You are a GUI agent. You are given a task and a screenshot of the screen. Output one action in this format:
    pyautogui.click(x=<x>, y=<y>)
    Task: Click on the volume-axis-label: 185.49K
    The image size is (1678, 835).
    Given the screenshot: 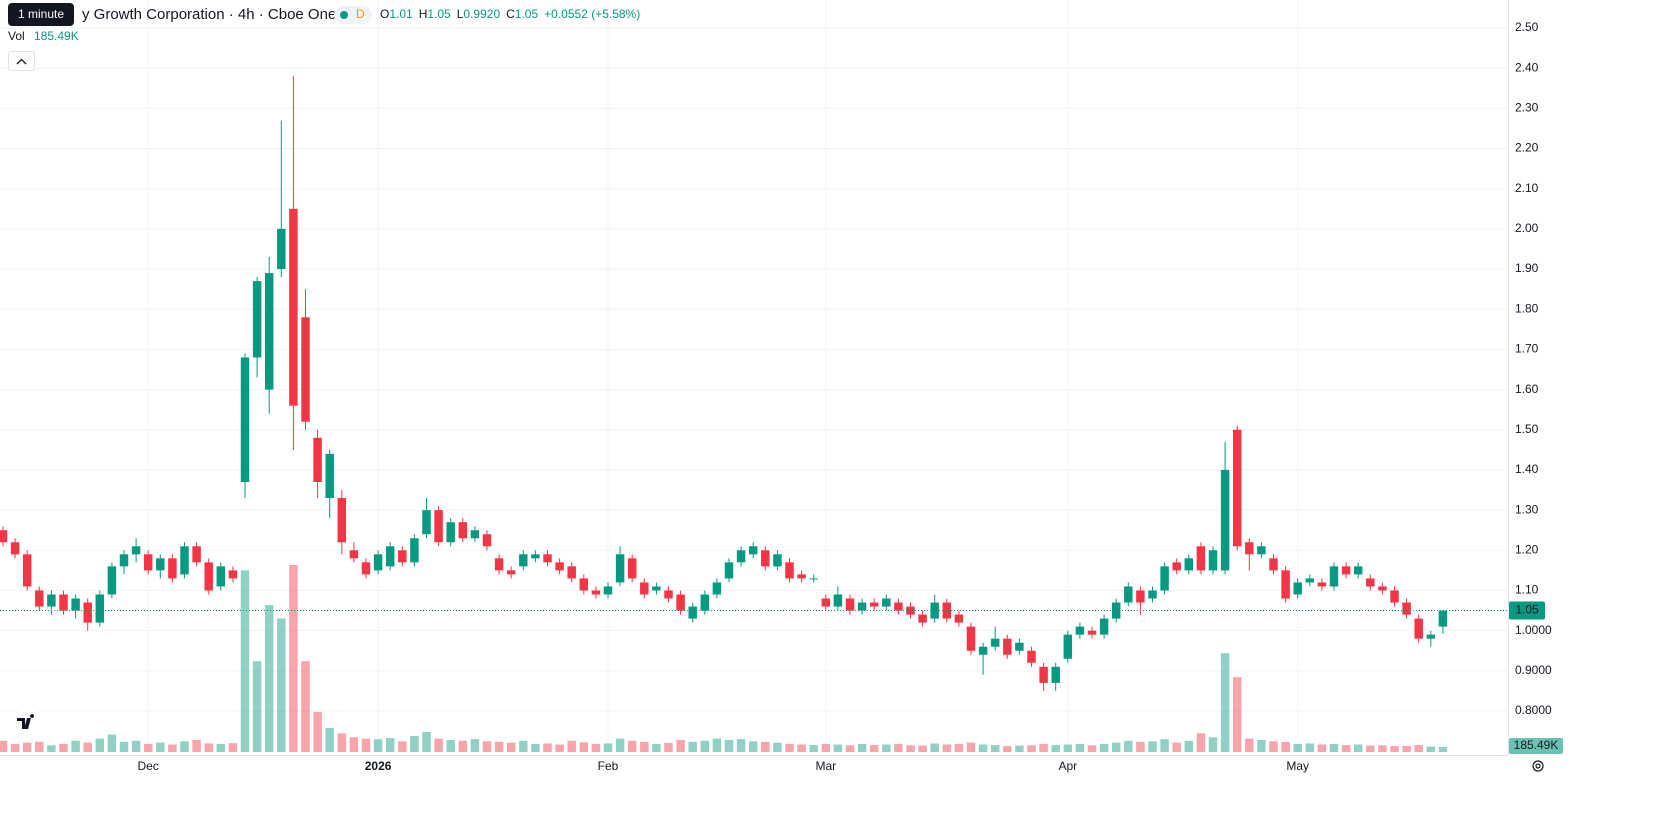 What is the action you would take?
    pyautogui.click(x=1536, y=745)
    